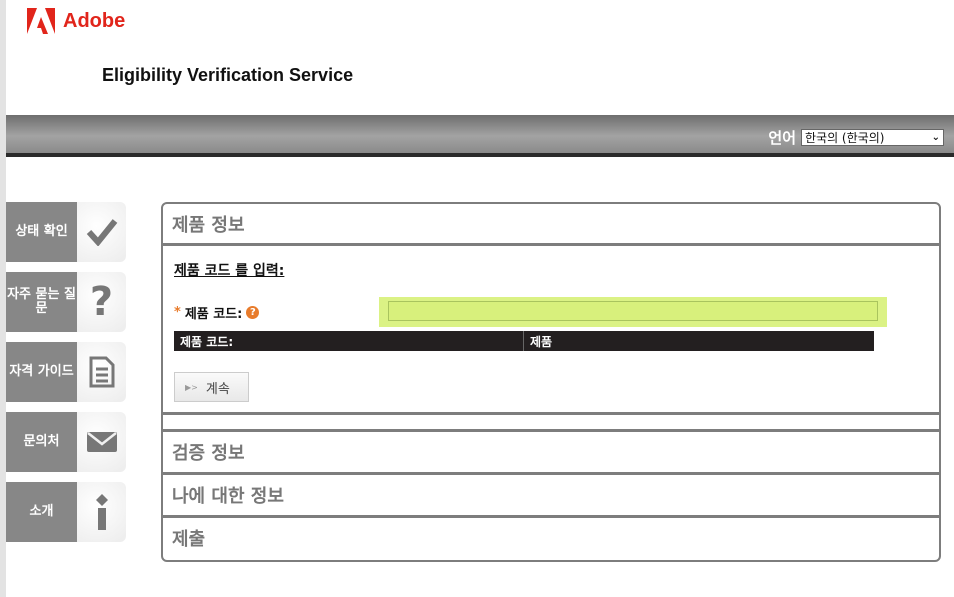  I want to click on product-code-highlight, so click(633, 312).